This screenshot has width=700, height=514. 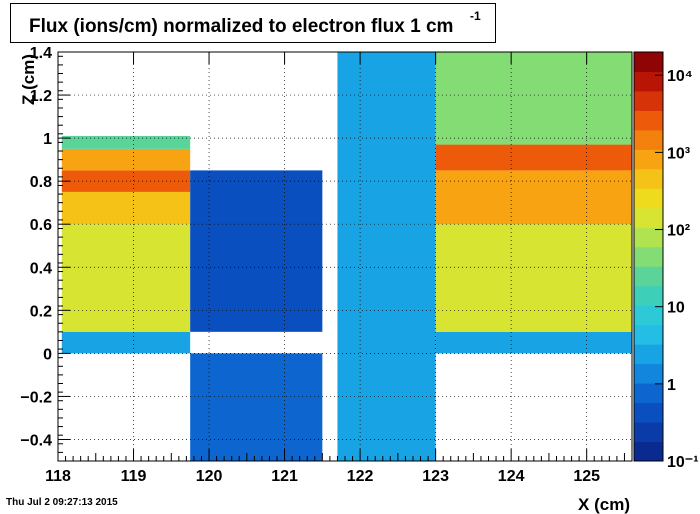 I want to click on region-gap-structure, so click(x=256, y=315).